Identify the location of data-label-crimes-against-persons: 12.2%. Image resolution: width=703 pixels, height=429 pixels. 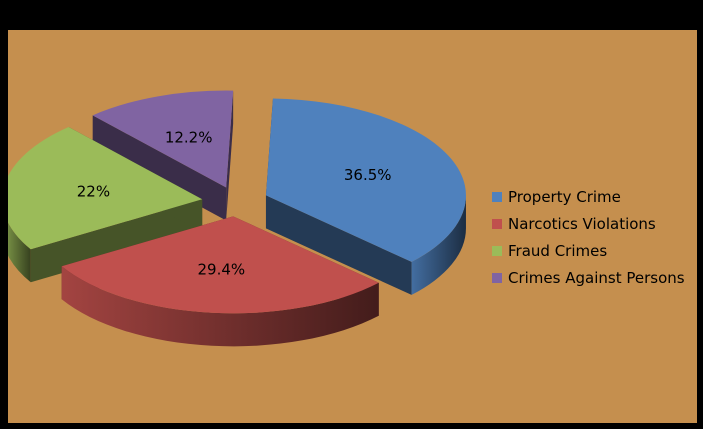
(189, 137).